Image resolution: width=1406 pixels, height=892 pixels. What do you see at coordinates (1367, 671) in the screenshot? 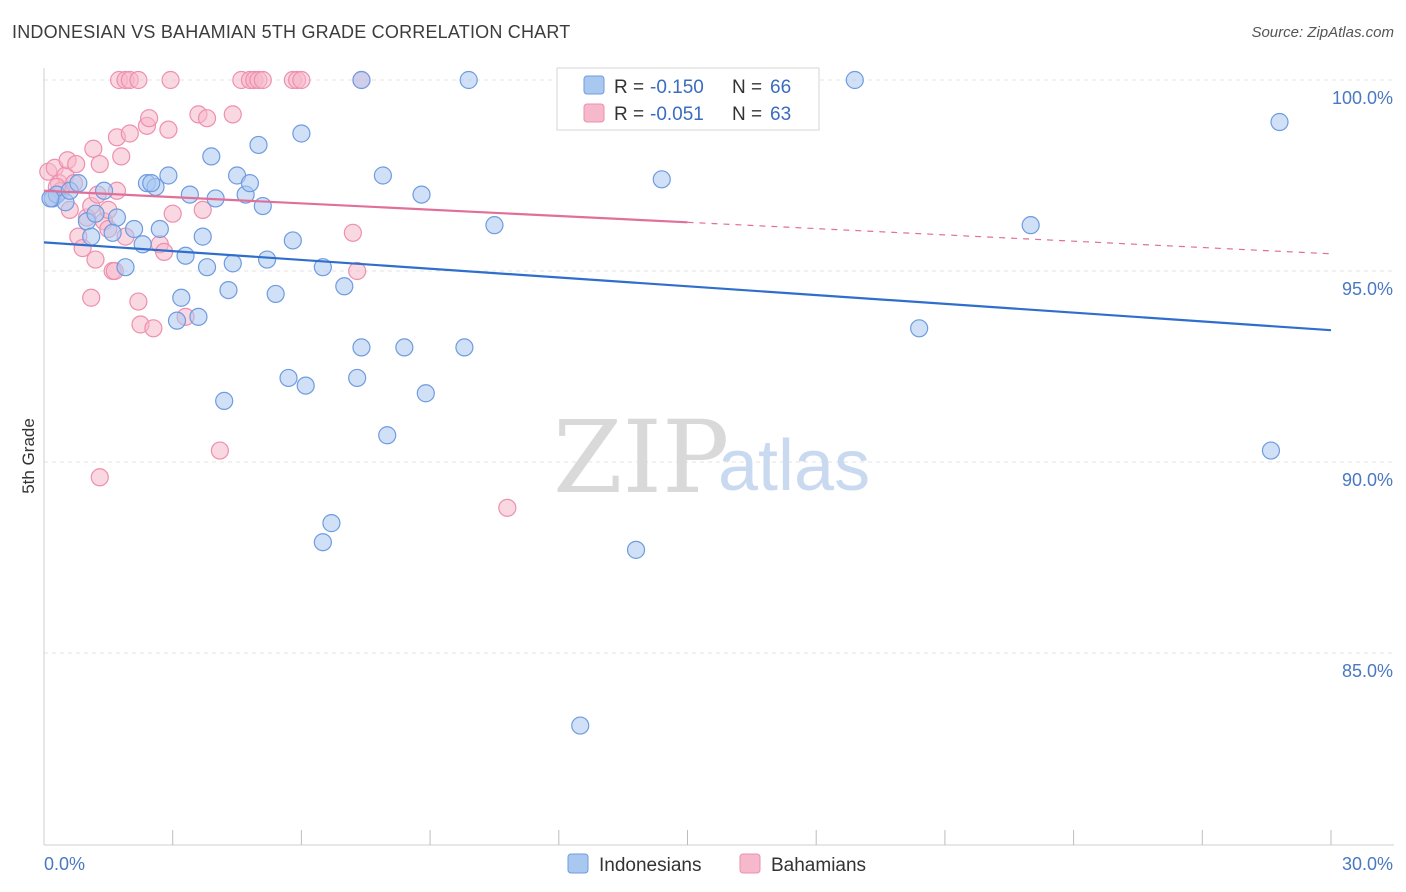
I see `y-tick-label-3: 85.0%` at bounding box center [1367, 671].